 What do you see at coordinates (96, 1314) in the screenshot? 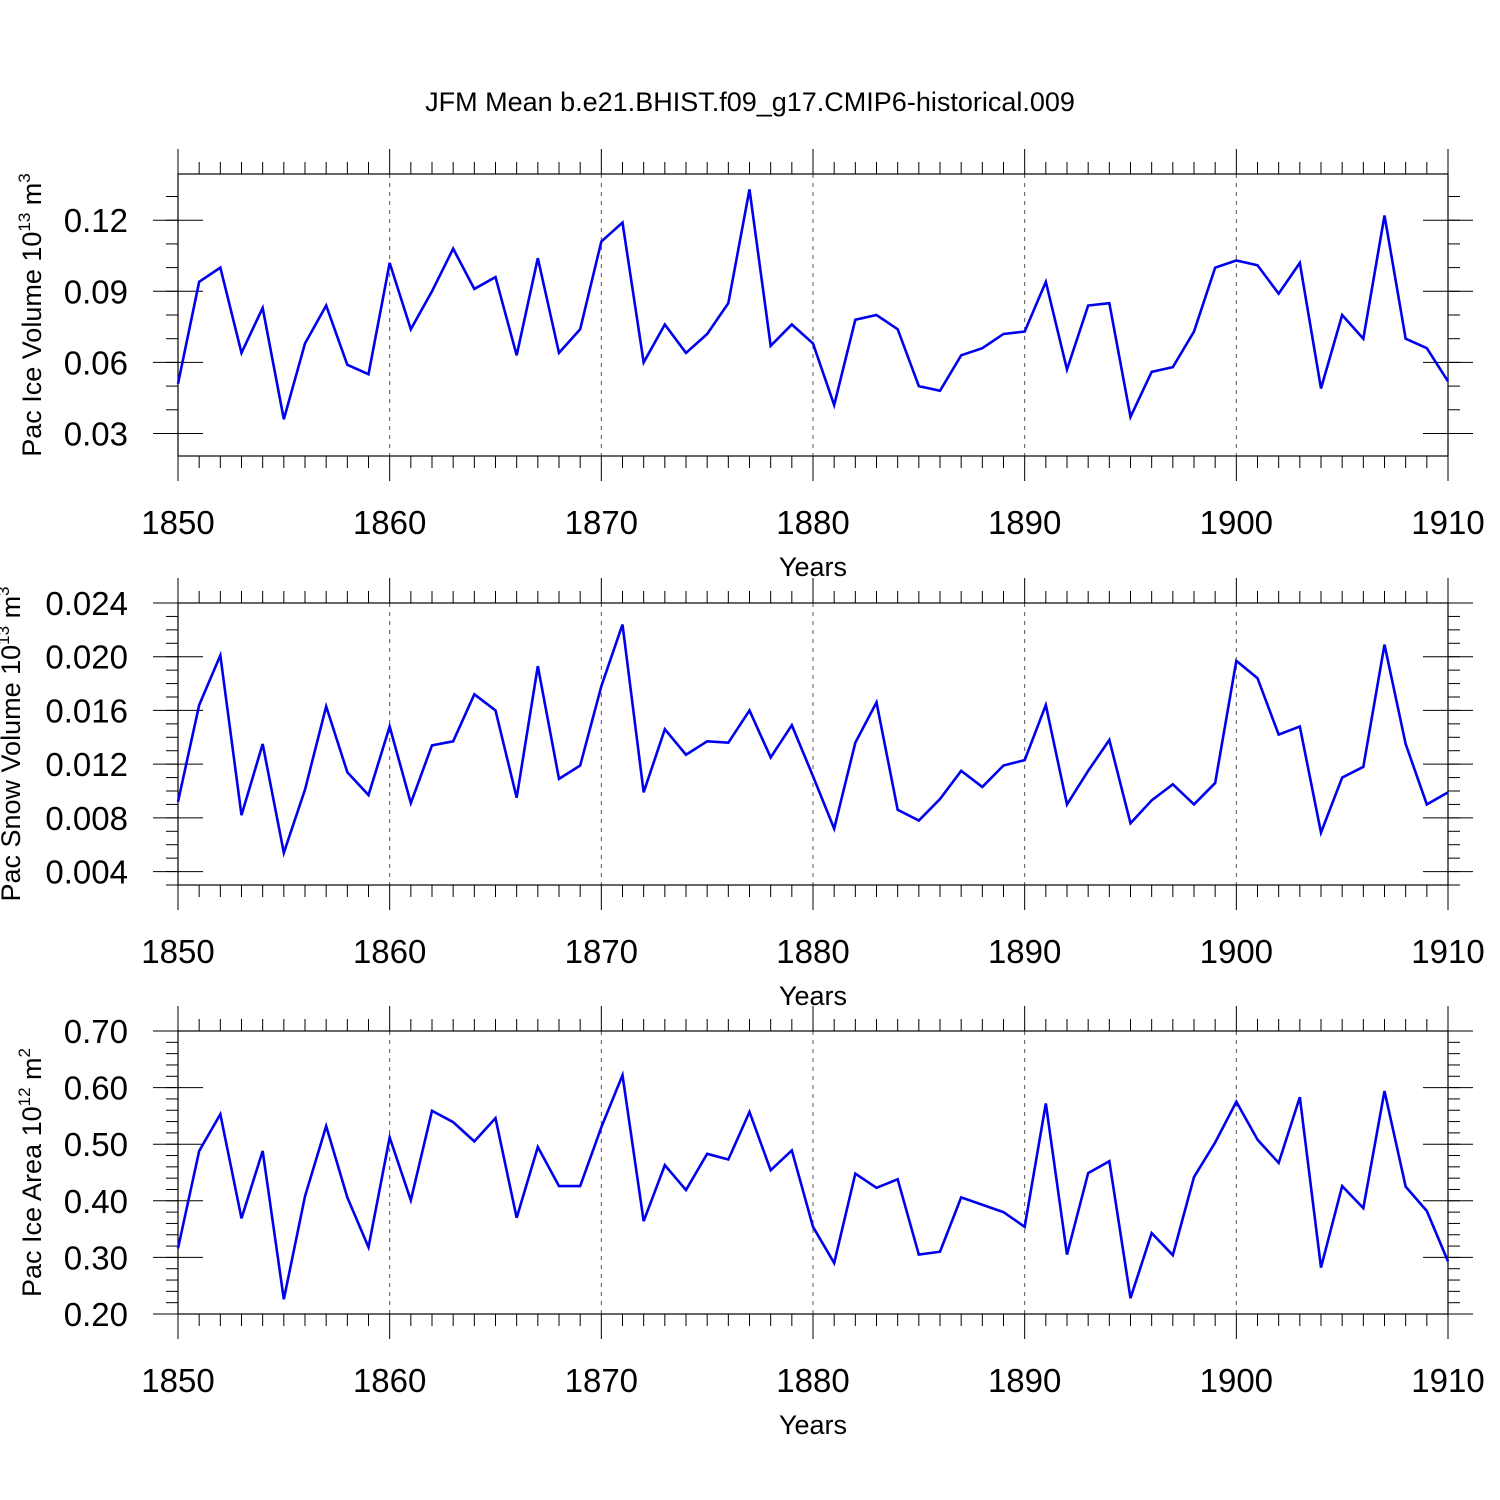
I see `y-tick-label: 0.20` at bounding box center [96, 1314].